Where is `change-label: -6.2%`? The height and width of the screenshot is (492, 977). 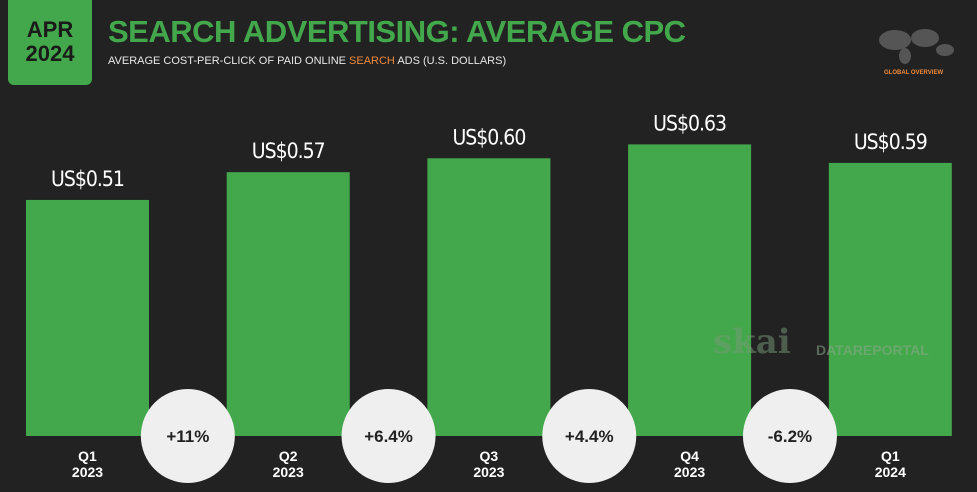 change-label: -6.2% is located at coordinates (790, 436).